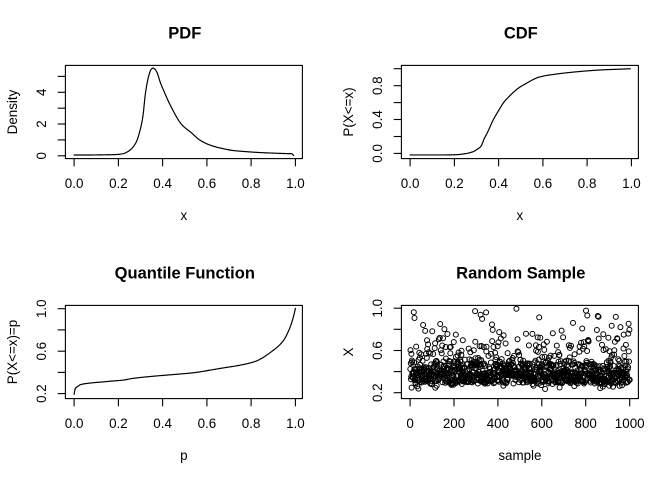 This screenshot has height=485, width=672. I want to click on svg-text: Density, so click(12, 111).